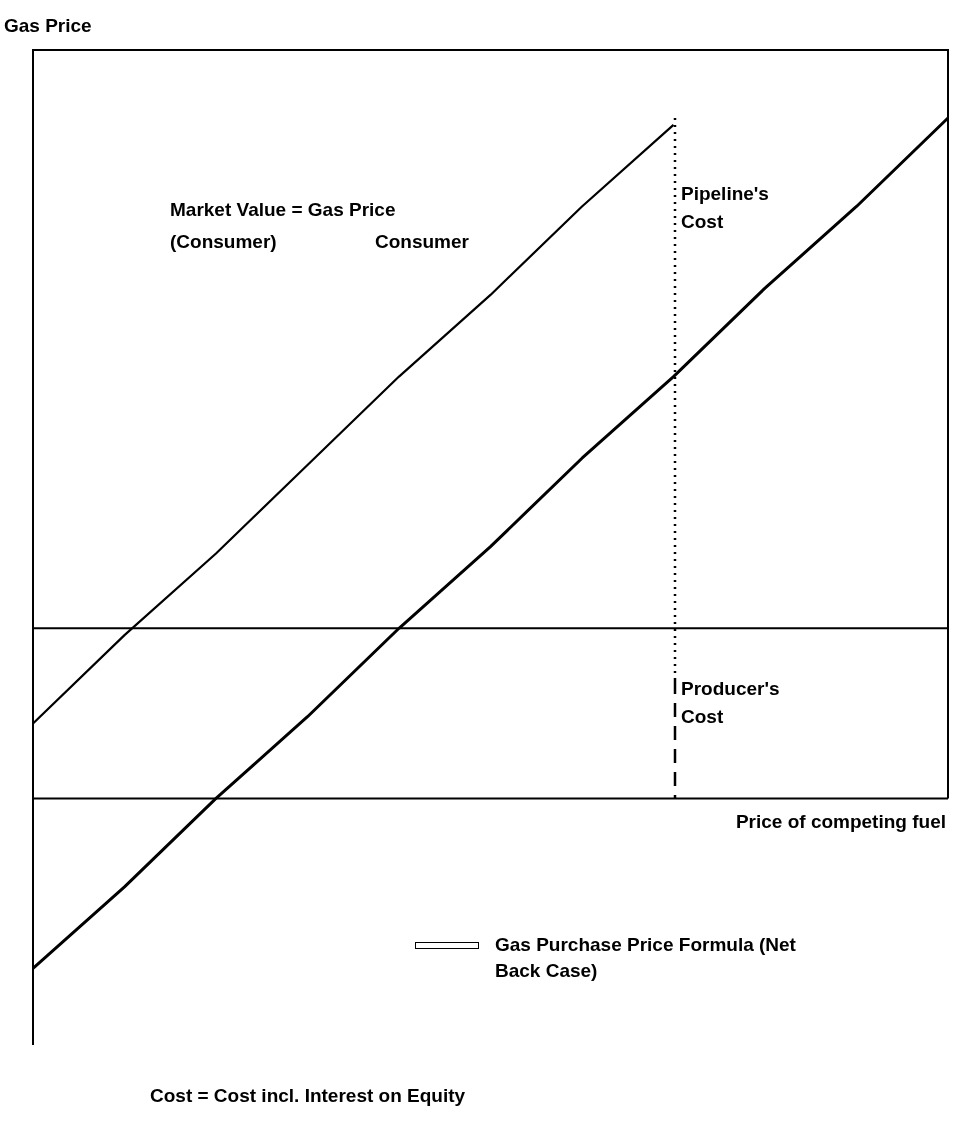 The height and width of the screenshot is (1123, 954). Describe the element at coordinates (48, 26) in the screenshot. I see `y-axis-title: Gas Price` at that location.